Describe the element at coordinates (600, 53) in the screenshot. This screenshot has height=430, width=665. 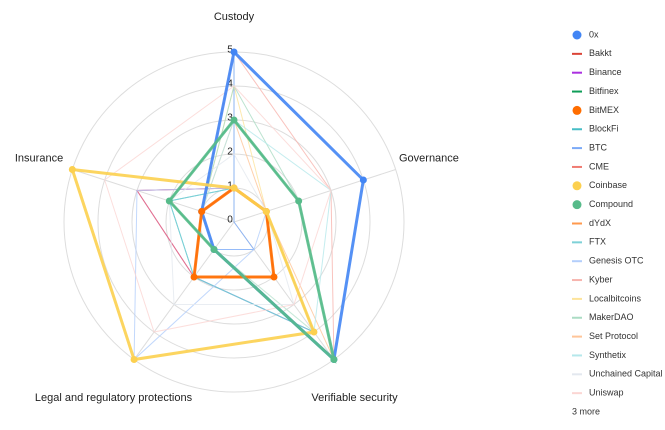
I see `legend-label: Bakkt` at that location.